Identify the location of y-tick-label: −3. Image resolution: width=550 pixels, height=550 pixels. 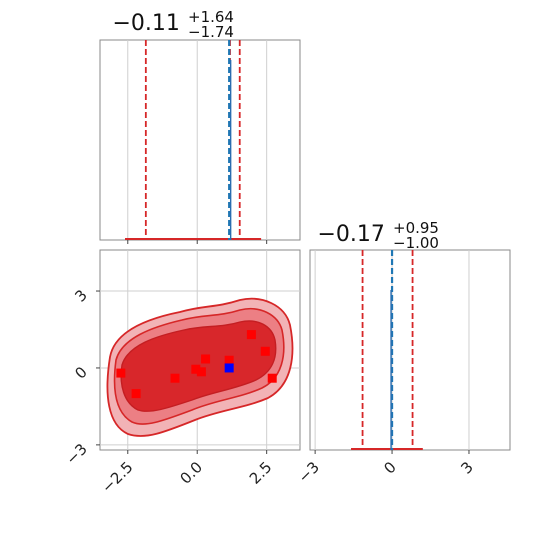
(76, 454).